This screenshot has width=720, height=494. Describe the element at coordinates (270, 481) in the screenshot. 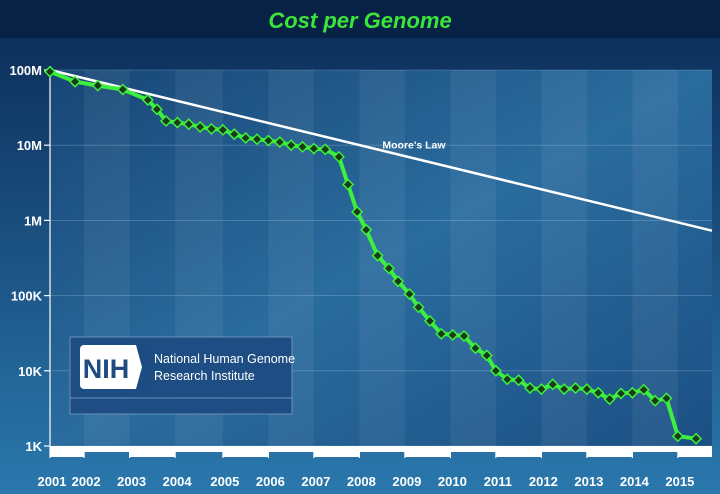

I see `x-tick-label: 2006` at that location.